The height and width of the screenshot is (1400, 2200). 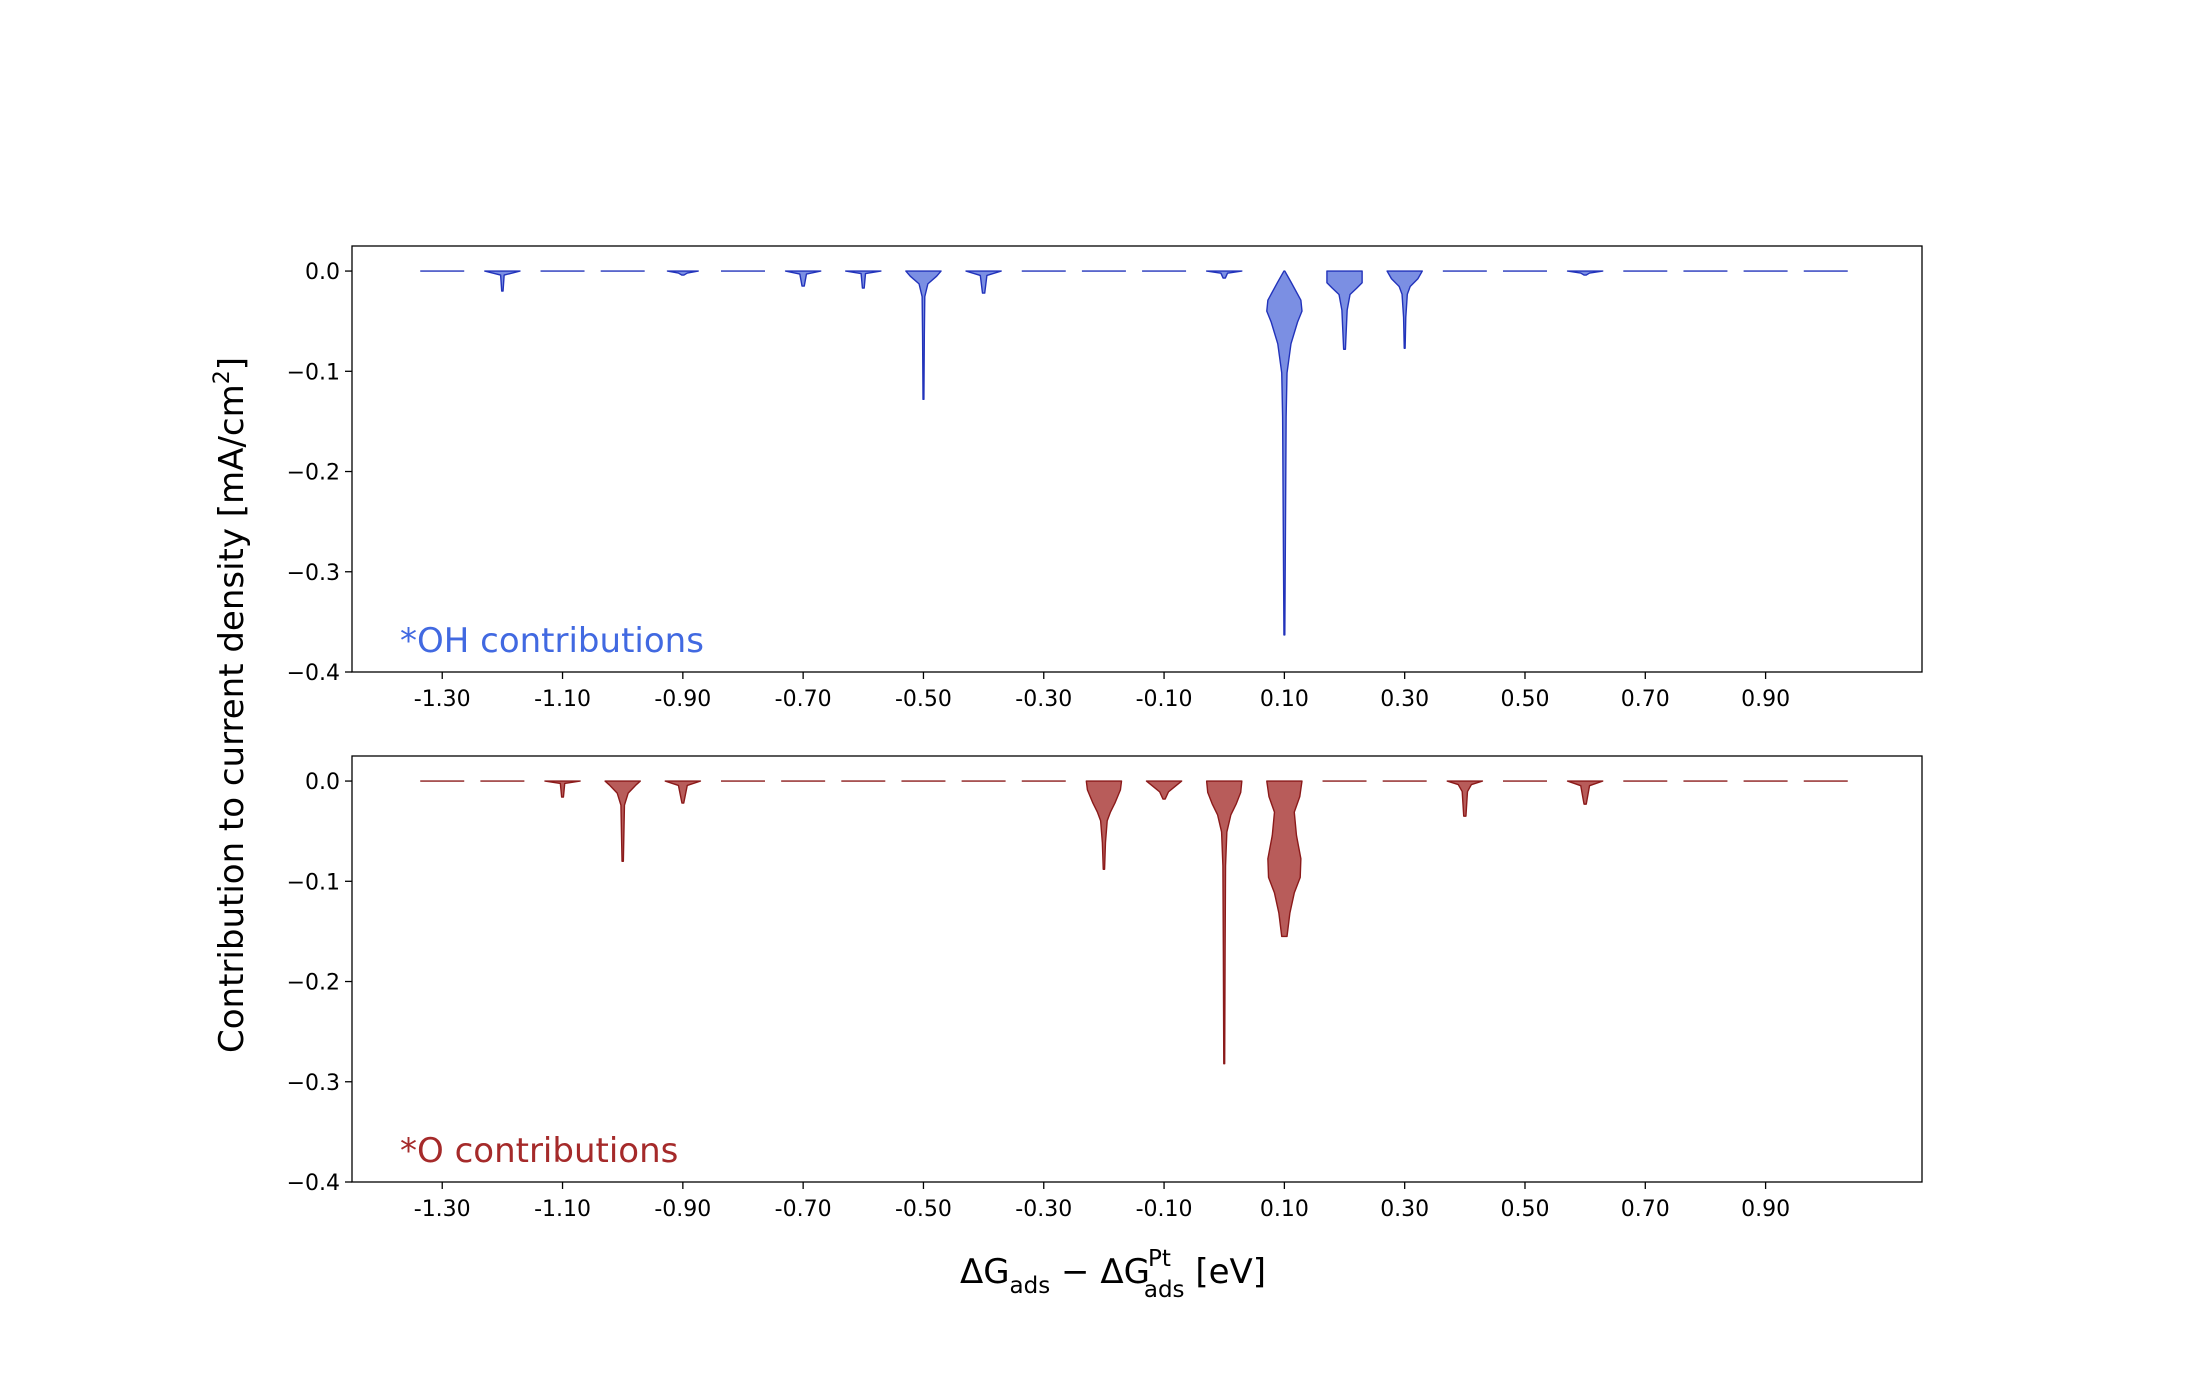 I want to click on oh-x-tick-label: 0.10, so click(x=1284, y=699).